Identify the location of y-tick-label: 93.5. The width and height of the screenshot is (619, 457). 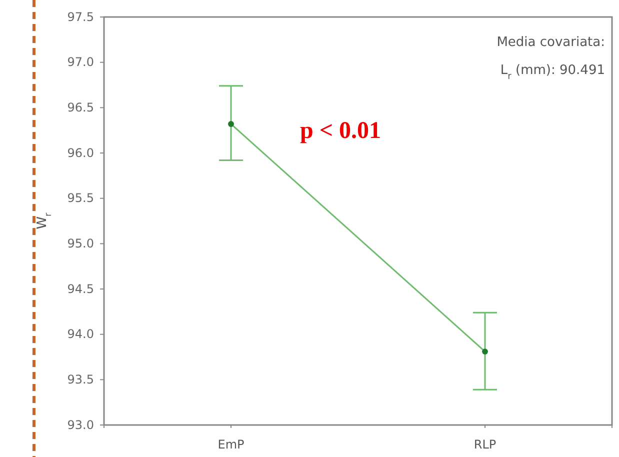
(80, 379).